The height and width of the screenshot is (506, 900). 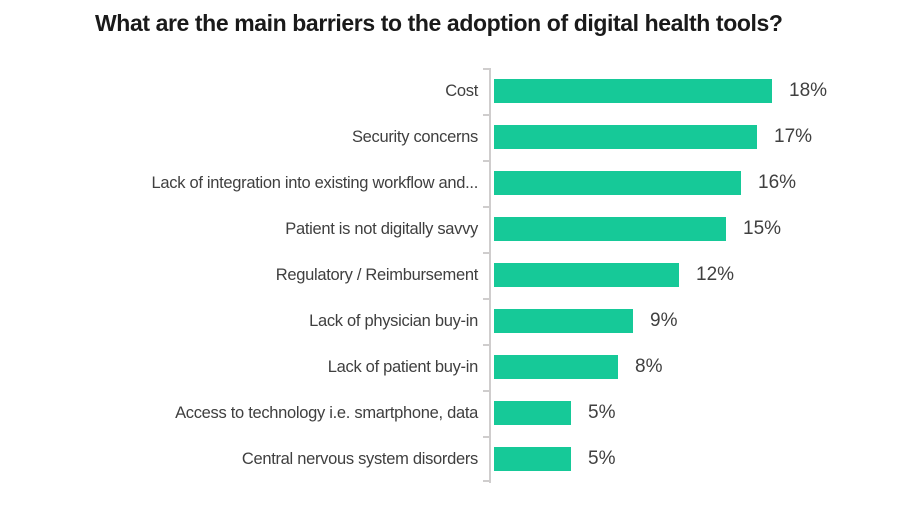 I want to click on bar-row: Lack of patient buy-in 8%, so click(x=450, y=367).